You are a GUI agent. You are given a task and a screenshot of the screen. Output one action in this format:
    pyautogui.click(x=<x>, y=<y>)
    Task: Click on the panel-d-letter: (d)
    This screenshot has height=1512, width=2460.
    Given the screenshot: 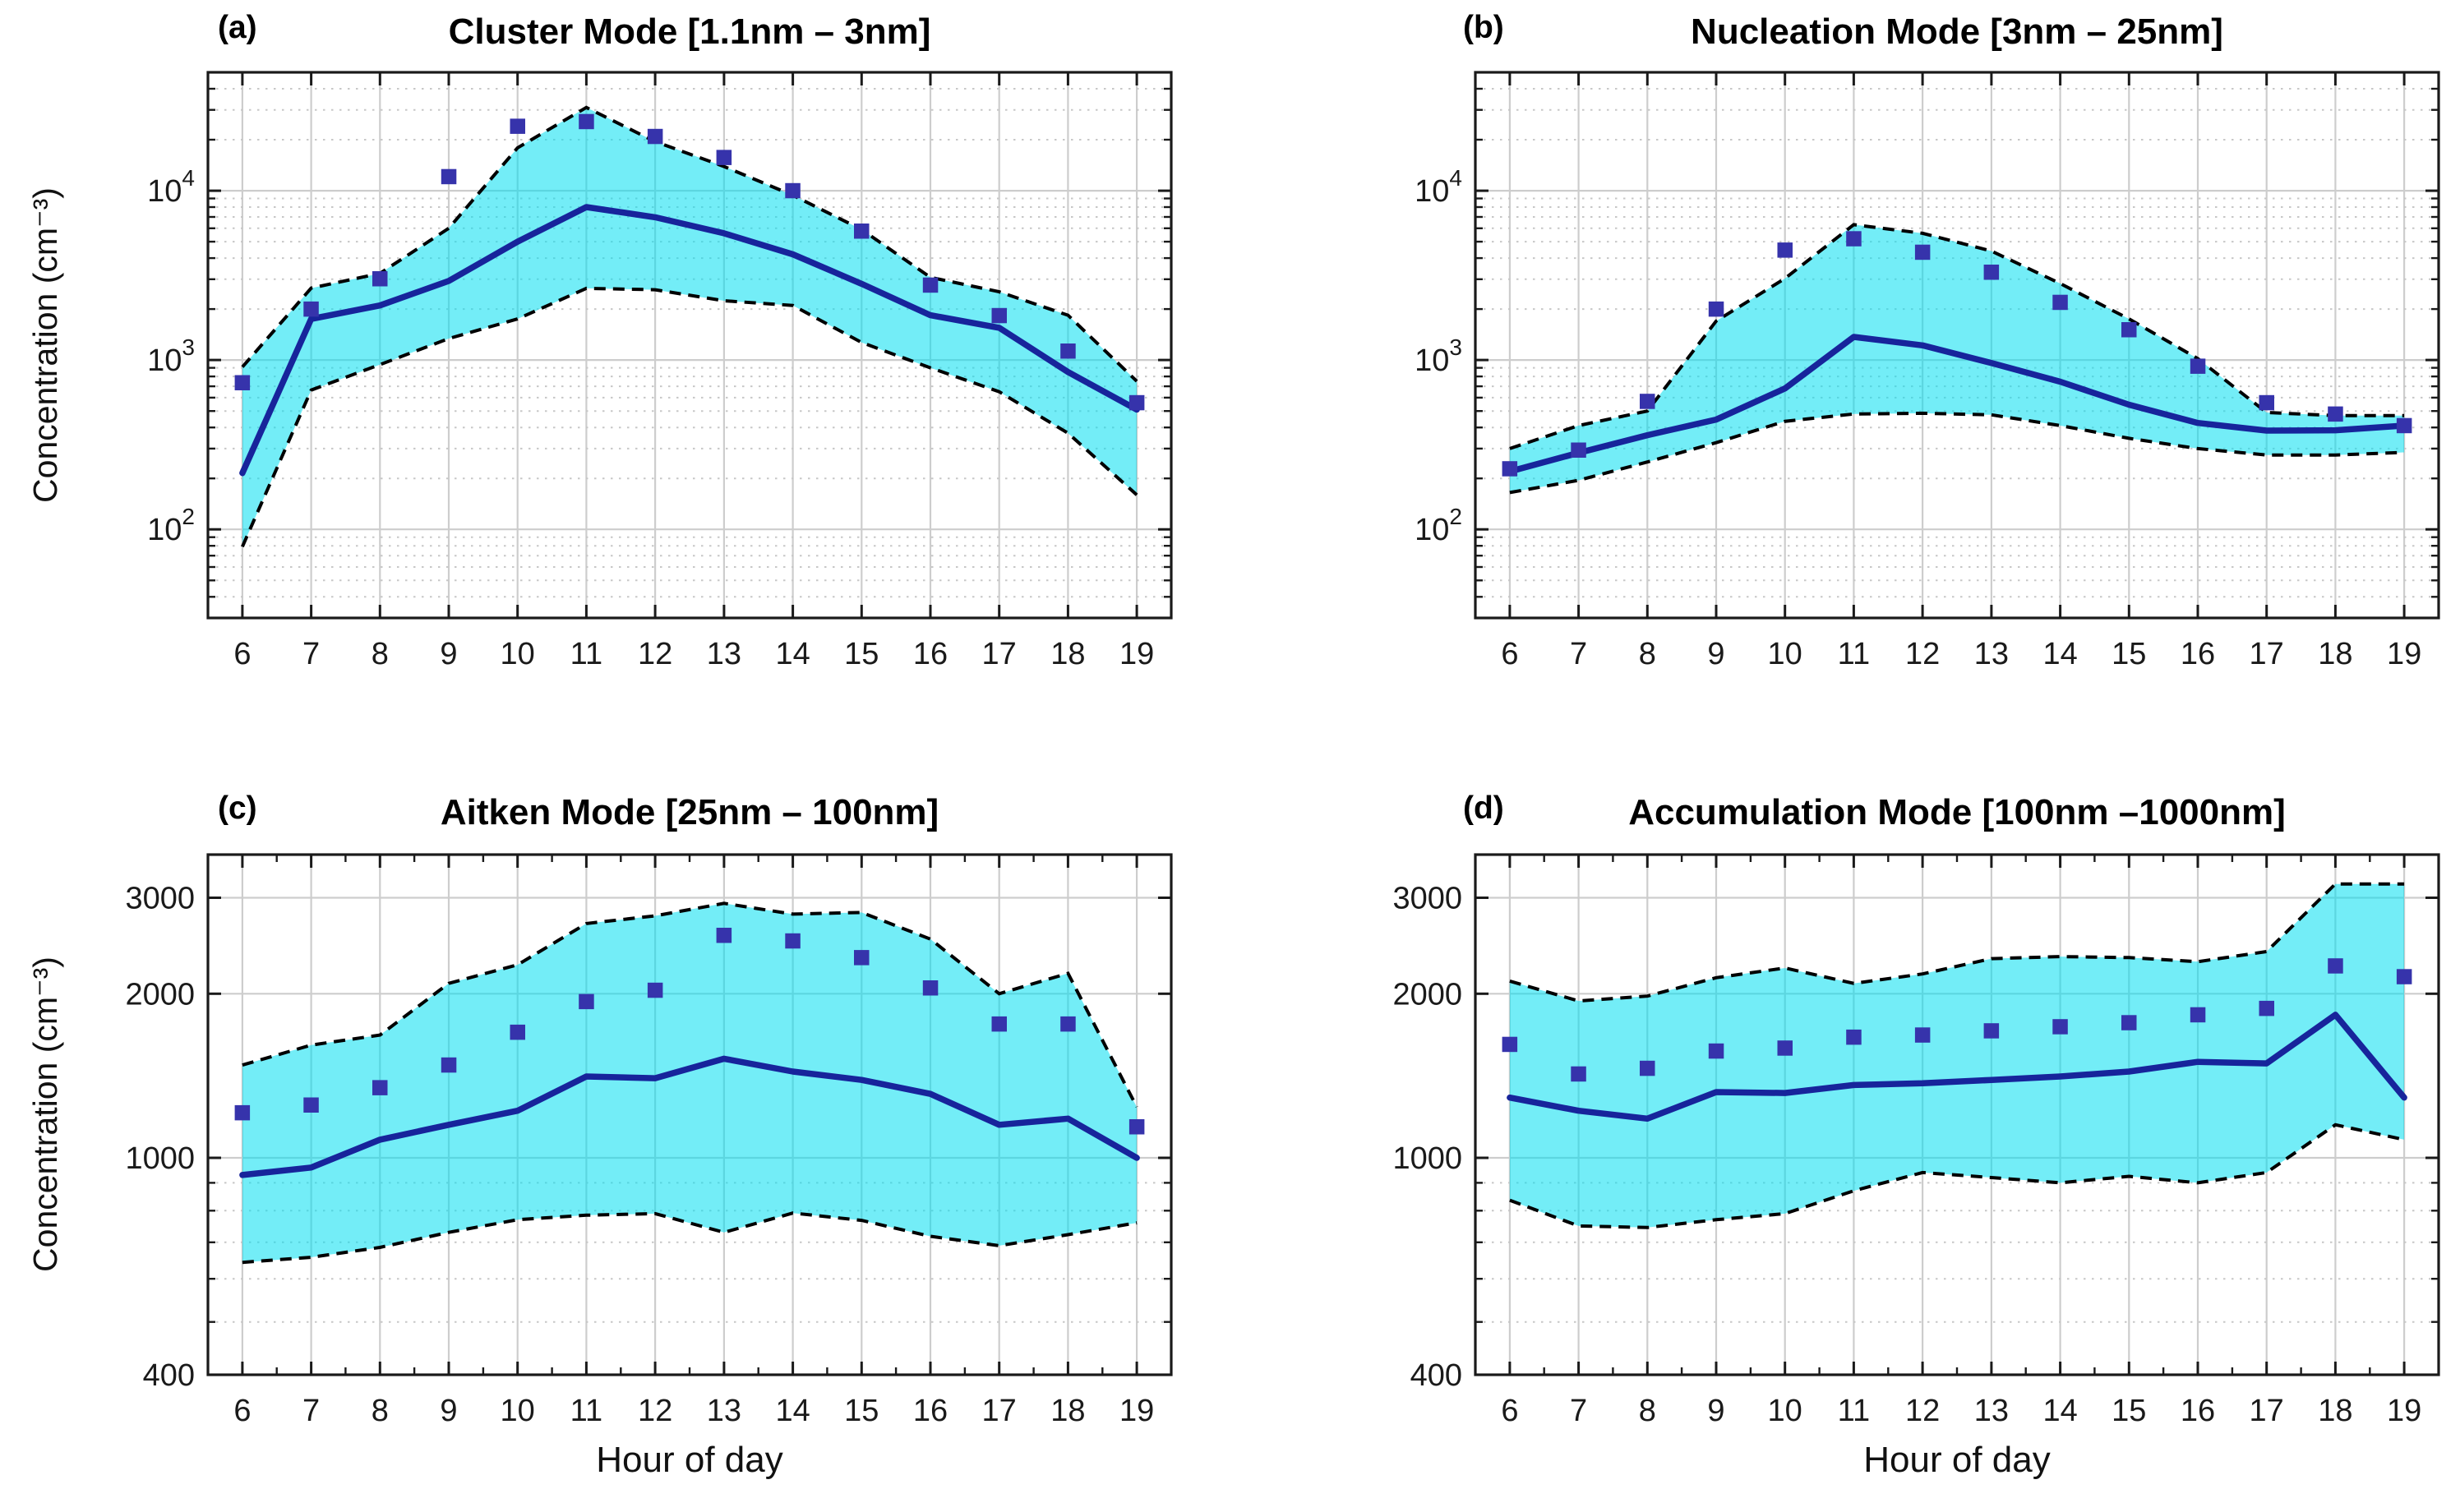 What is the action you would take?
    pyautogui.click(x=1483, y=808)
    